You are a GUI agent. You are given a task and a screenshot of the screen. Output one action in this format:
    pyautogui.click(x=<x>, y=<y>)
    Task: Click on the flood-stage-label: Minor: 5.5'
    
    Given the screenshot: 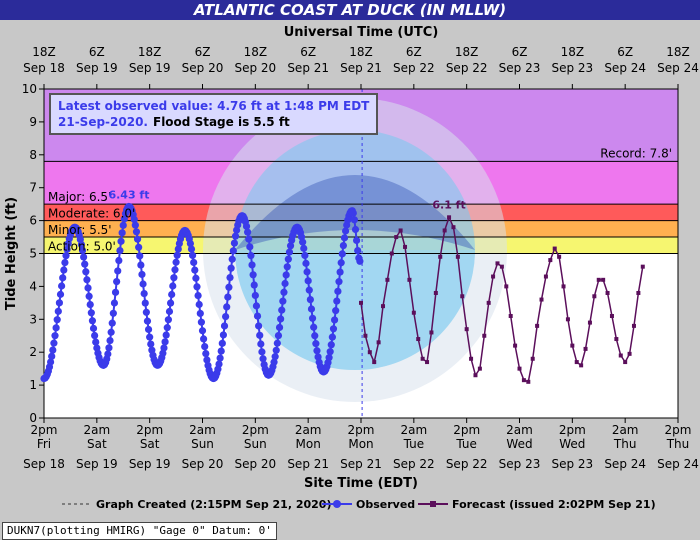 What is the action you would take?
    pyautogui.click(x=80, y=230)
    